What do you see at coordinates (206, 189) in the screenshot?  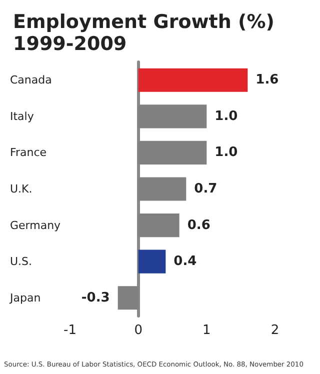 I see `data-label: 0.7` at bounding box center [206, 189].